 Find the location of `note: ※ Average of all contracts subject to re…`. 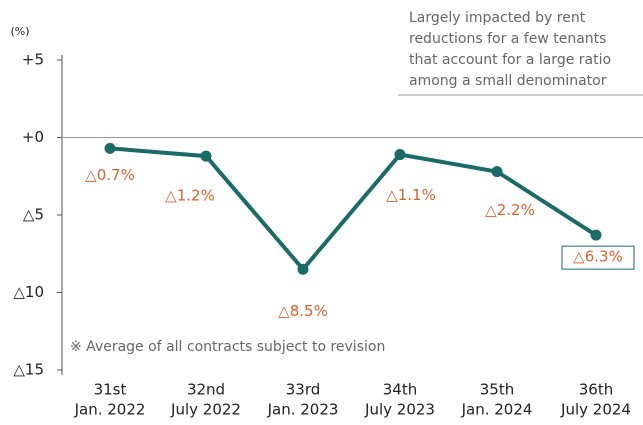

note: ※ Average of all contracts subject to re… is located at coordinates (227, 347).